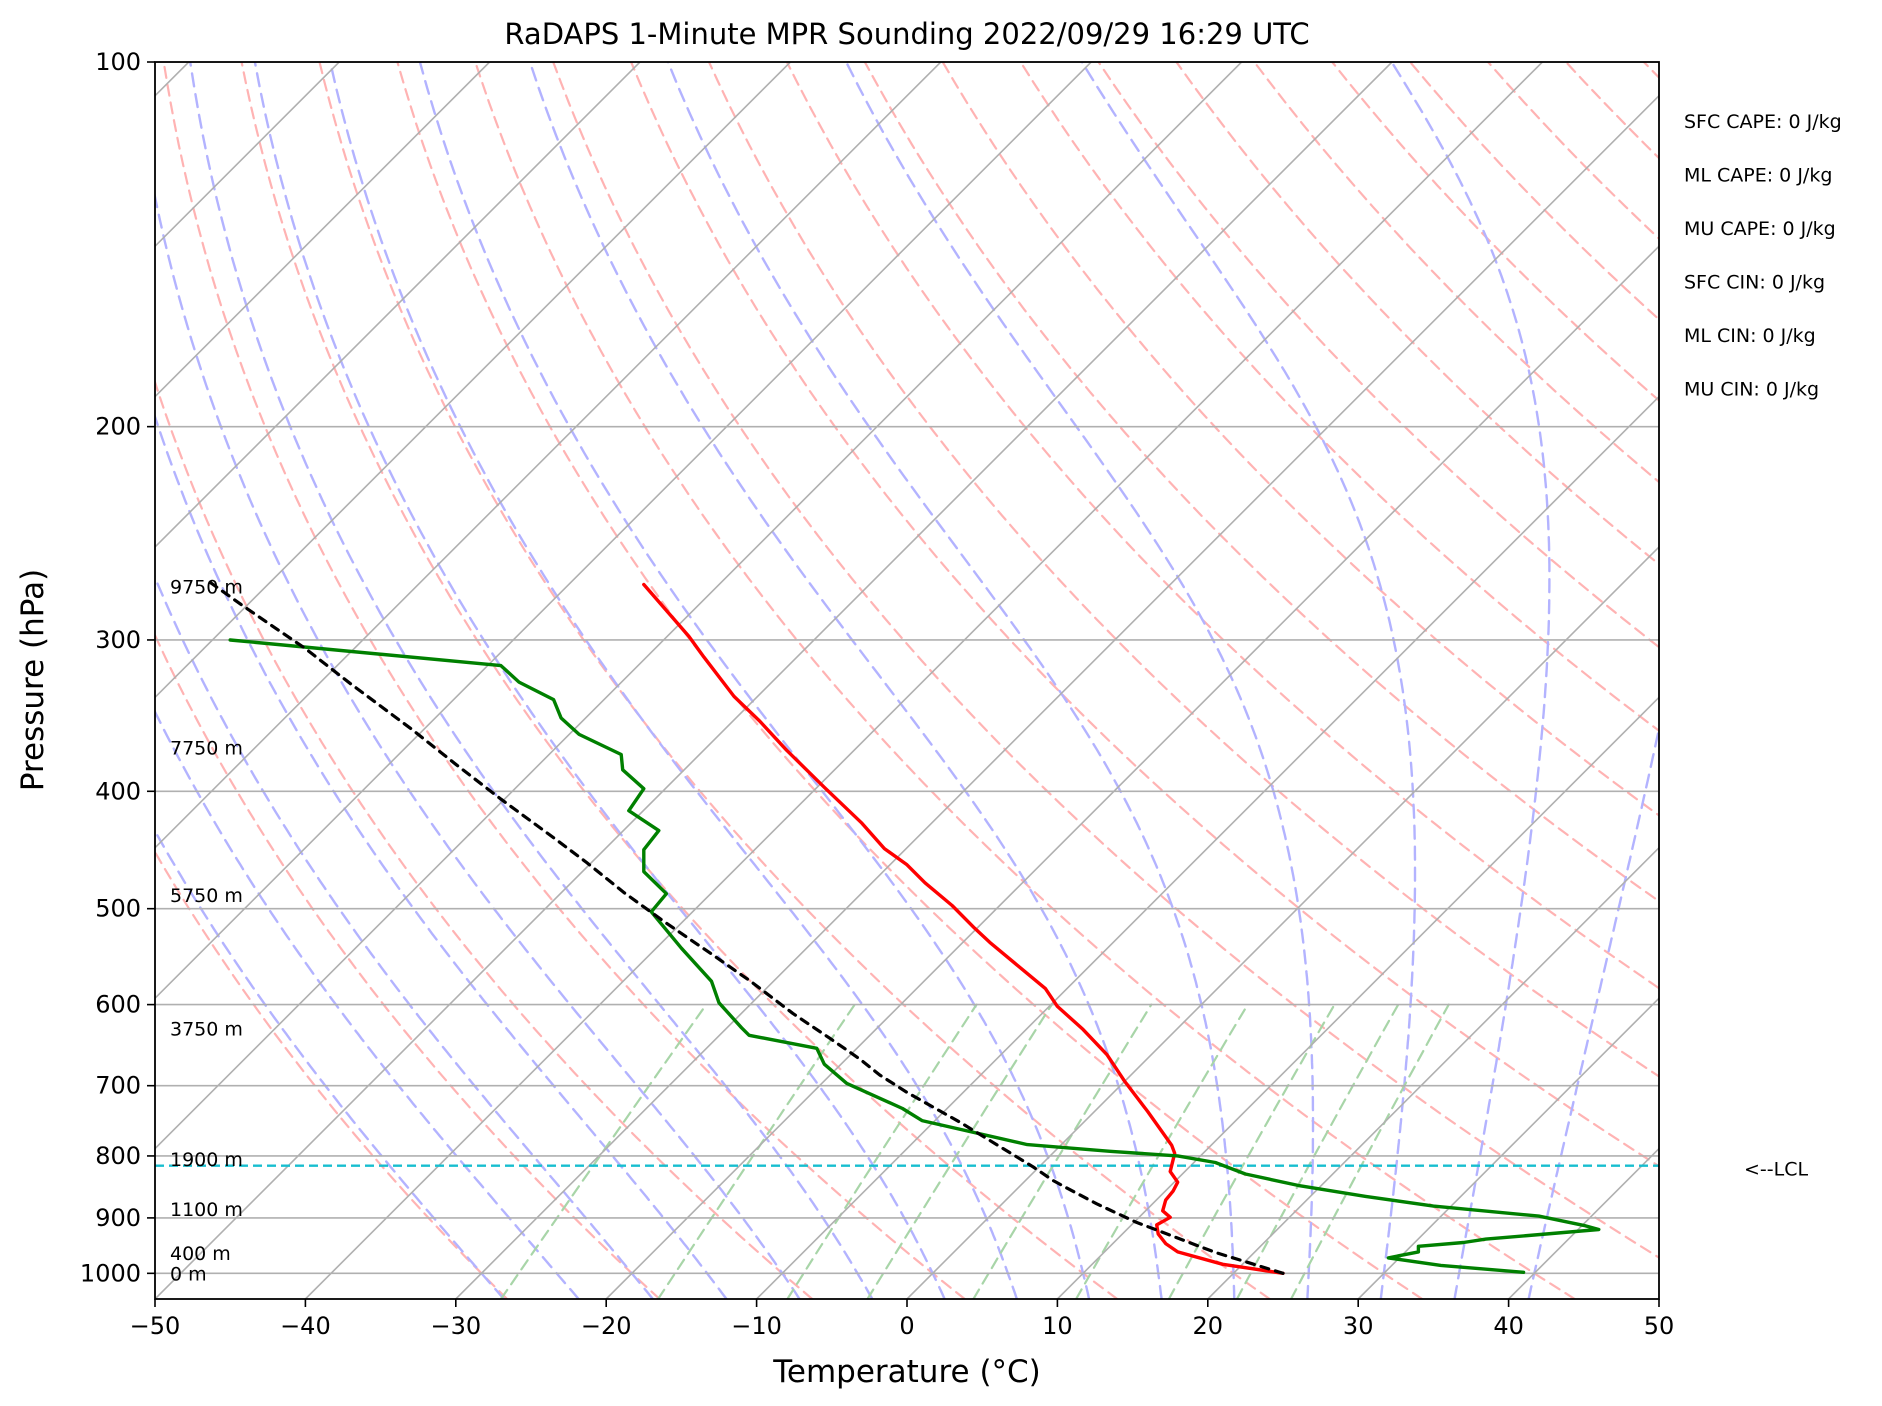 This screenshot has height=1406, width=1882. What do you see at coordinates (455, 1326) in the screenshot?
I see `x-tick-label: −30` at bounding box center [455, 1326].